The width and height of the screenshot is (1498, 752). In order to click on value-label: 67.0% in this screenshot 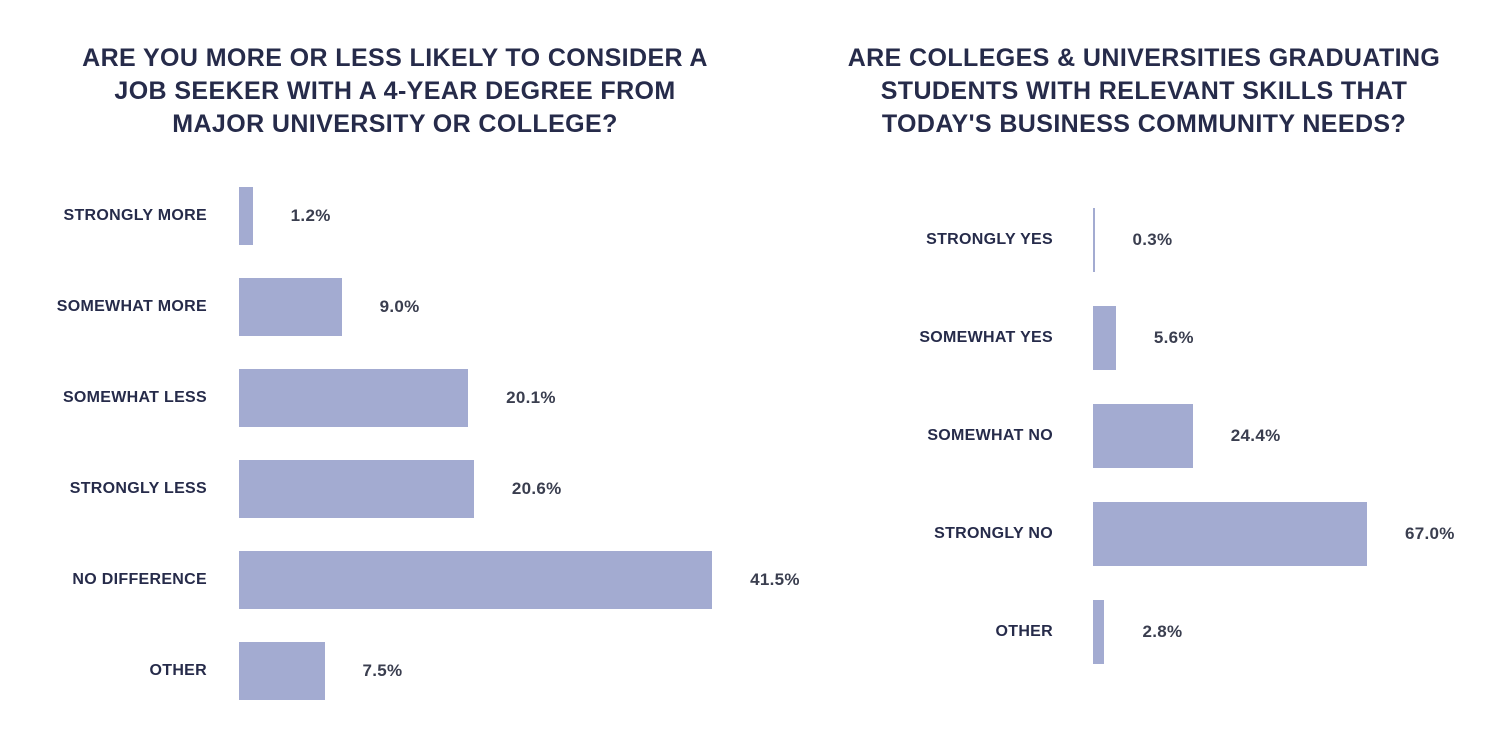, I will do `click(1430, 533)`.